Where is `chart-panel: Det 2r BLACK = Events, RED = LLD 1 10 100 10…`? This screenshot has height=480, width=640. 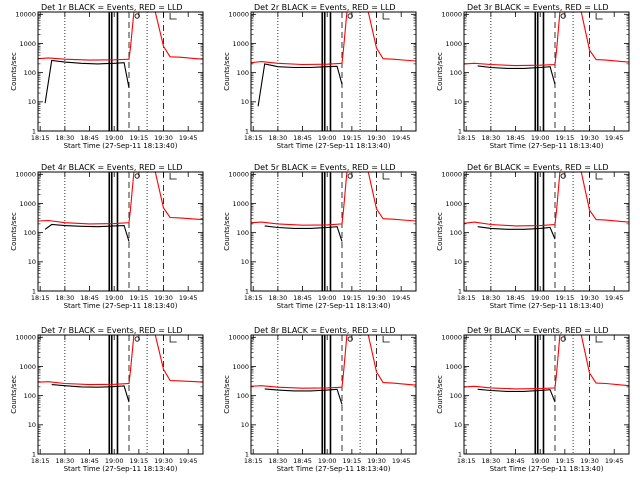 chart-panel: Det 2r BLACK = Events, RED = LLD 1 10 100 10… is located at coordinates (320, 76).